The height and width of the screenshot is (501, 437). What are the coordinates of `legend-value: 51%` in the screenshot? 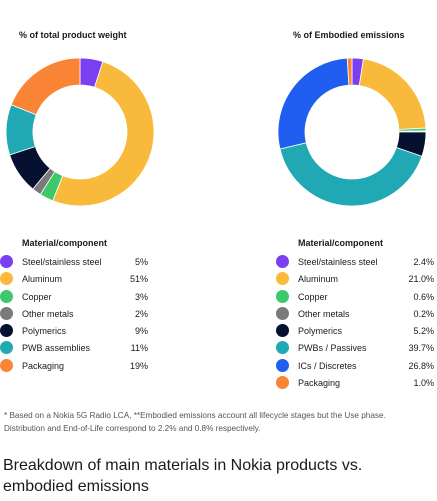 It's located at (138, 279).